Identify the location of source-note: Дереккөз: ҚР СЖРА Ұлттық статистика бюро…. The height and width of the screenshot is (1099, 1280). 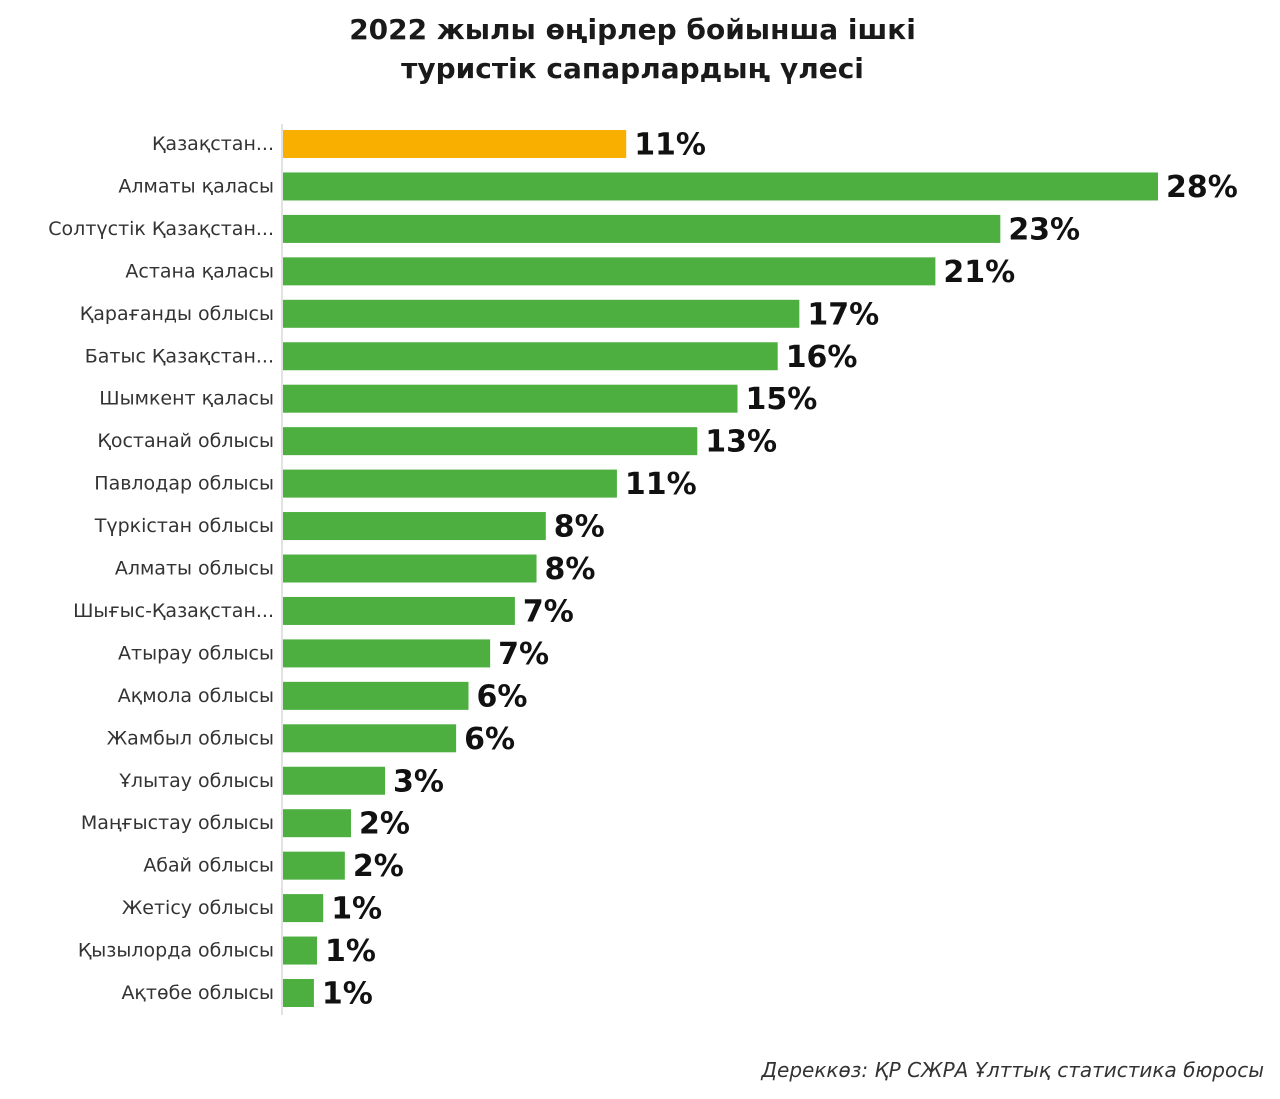
(1012, 1070).